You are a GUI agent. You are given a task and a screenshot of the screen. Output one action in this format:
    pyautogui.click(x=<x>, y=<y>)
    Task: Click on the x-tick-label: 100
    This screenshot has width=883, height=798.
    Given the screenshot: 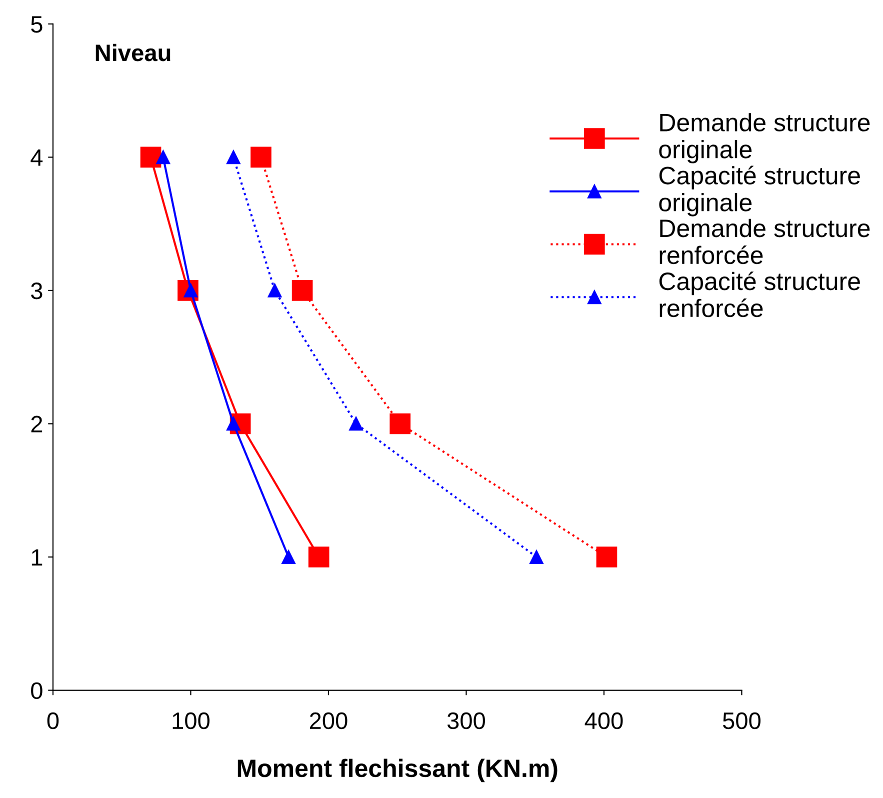 What is the action you would take?
    pyautogui.click(x=191, y=721)
    